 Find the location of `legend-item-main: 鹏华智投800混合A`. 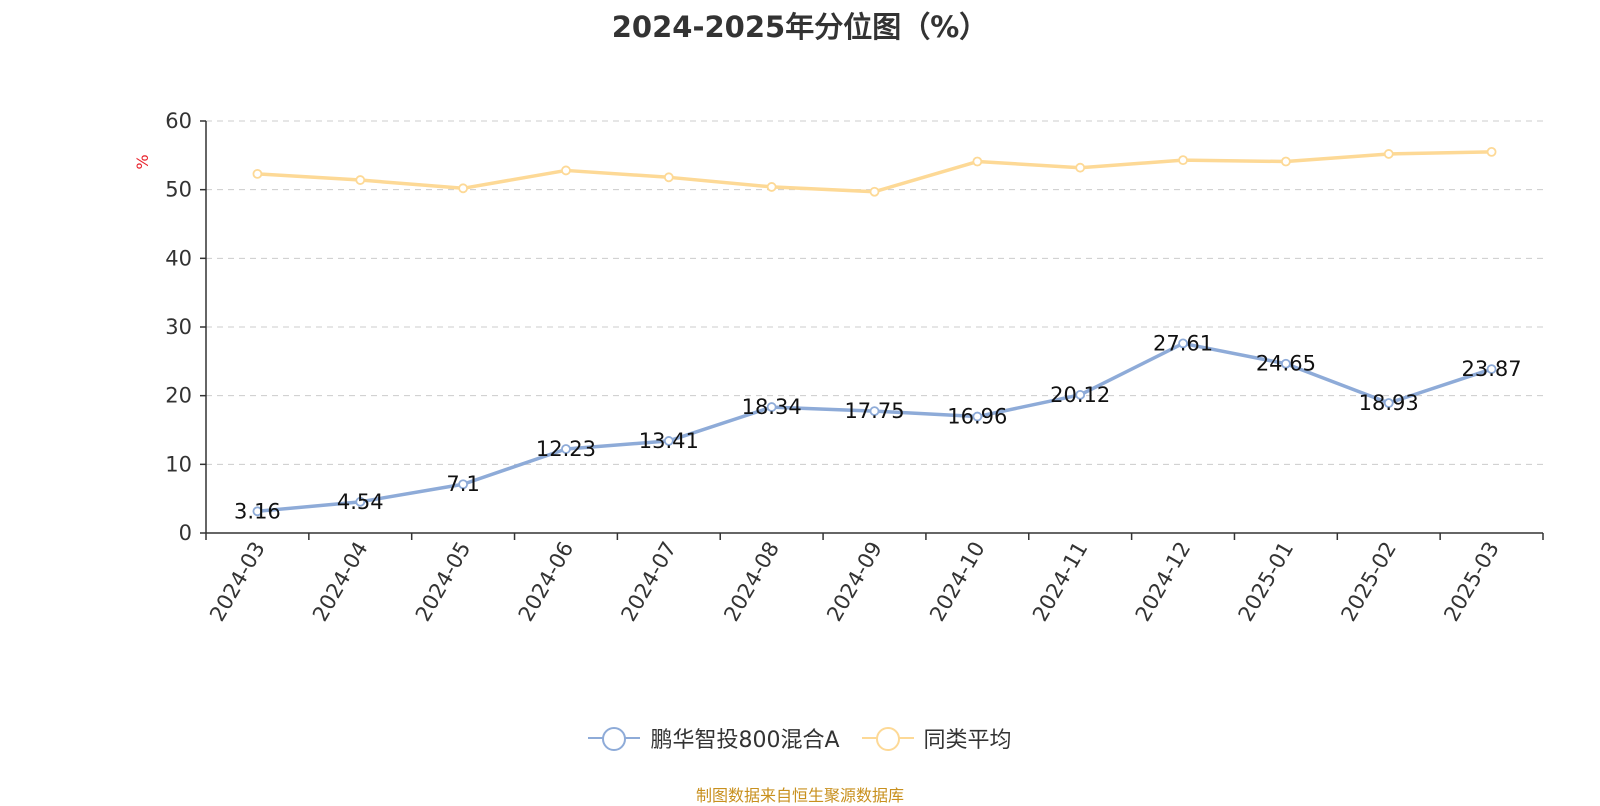

legend-item-main: 鹏华智投800混合A is located at coordinates (714, 738).